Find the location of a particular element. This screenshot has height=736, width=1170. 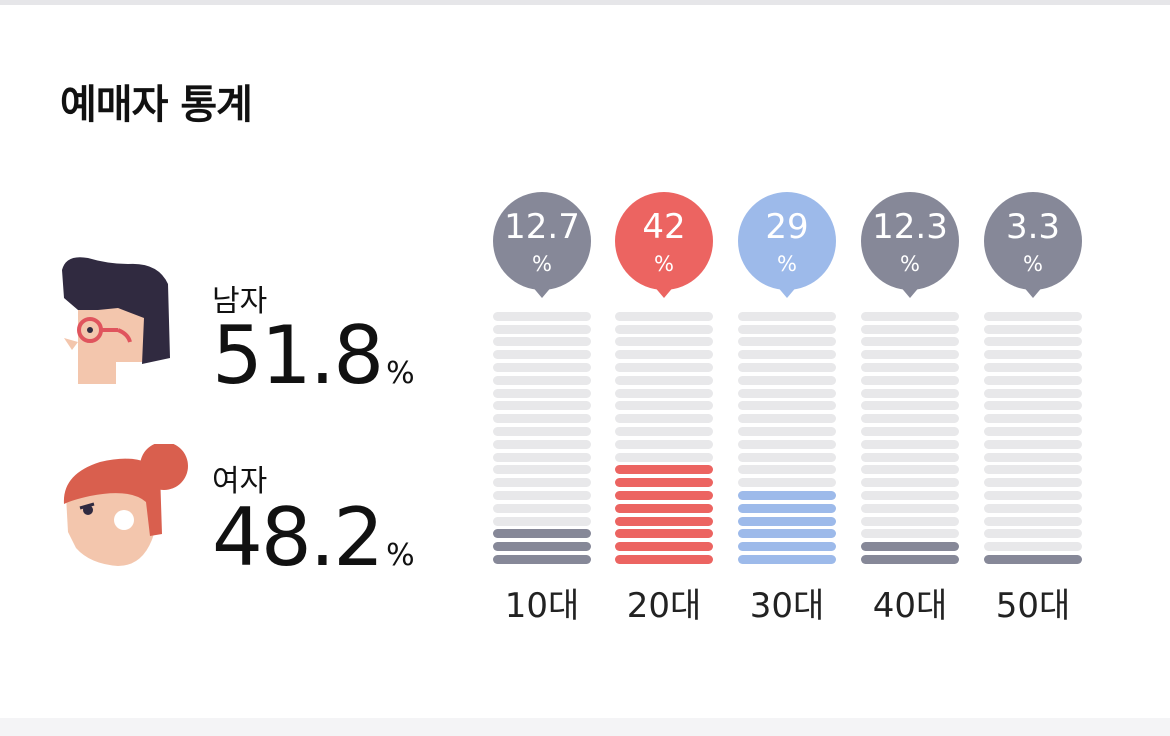

age-bubble: 3.3 % is located at coordinates (1033, 245).